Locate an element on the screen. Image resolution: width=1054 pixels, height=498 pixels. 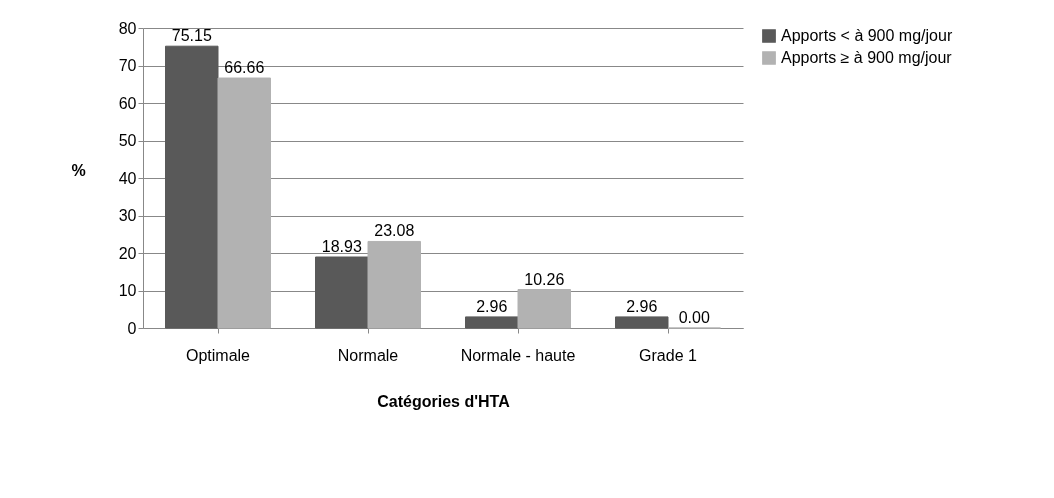
y-tick-label: 50 is located at coordinates (127, 140).